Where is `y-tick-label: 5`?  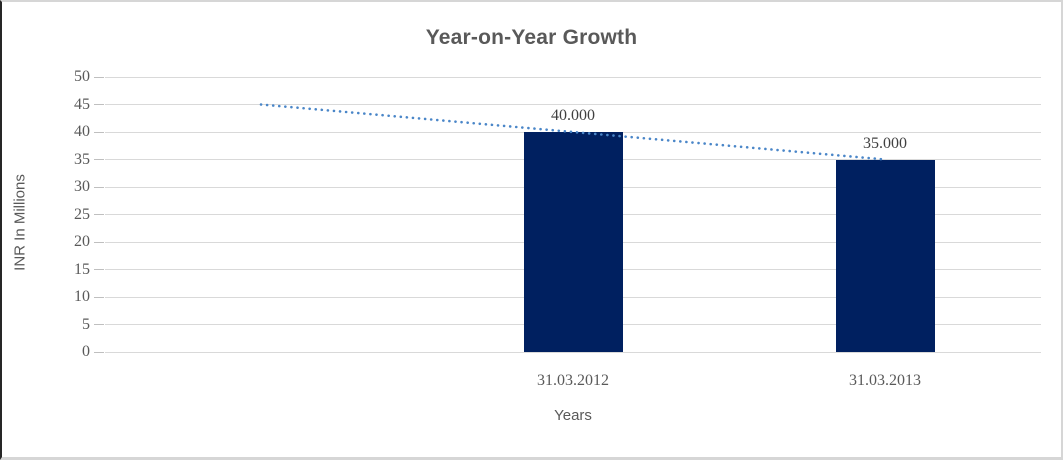
y-tick-label: 5 is located at coordinates (86, 324).